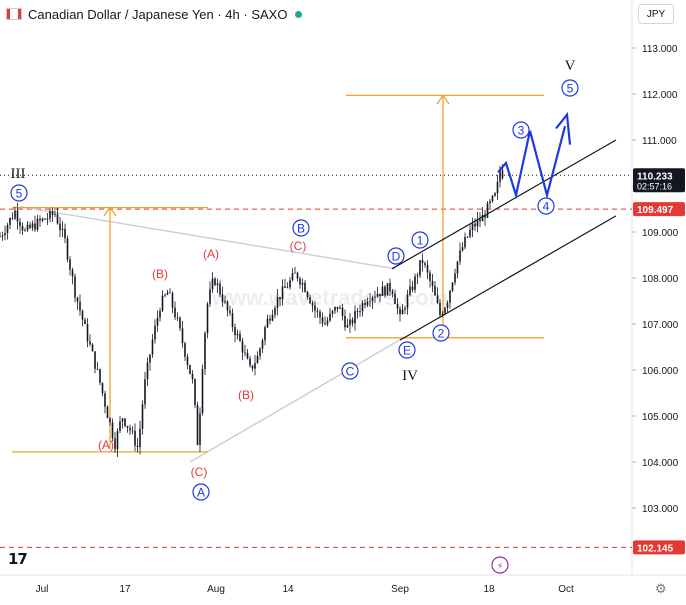 The width and height of the screenshot is (686, 605). What do you see at coordinates (18, 559) in the screenshot?
I see `tradingview-logo-icon: 17` at bounding box center [18, 559].